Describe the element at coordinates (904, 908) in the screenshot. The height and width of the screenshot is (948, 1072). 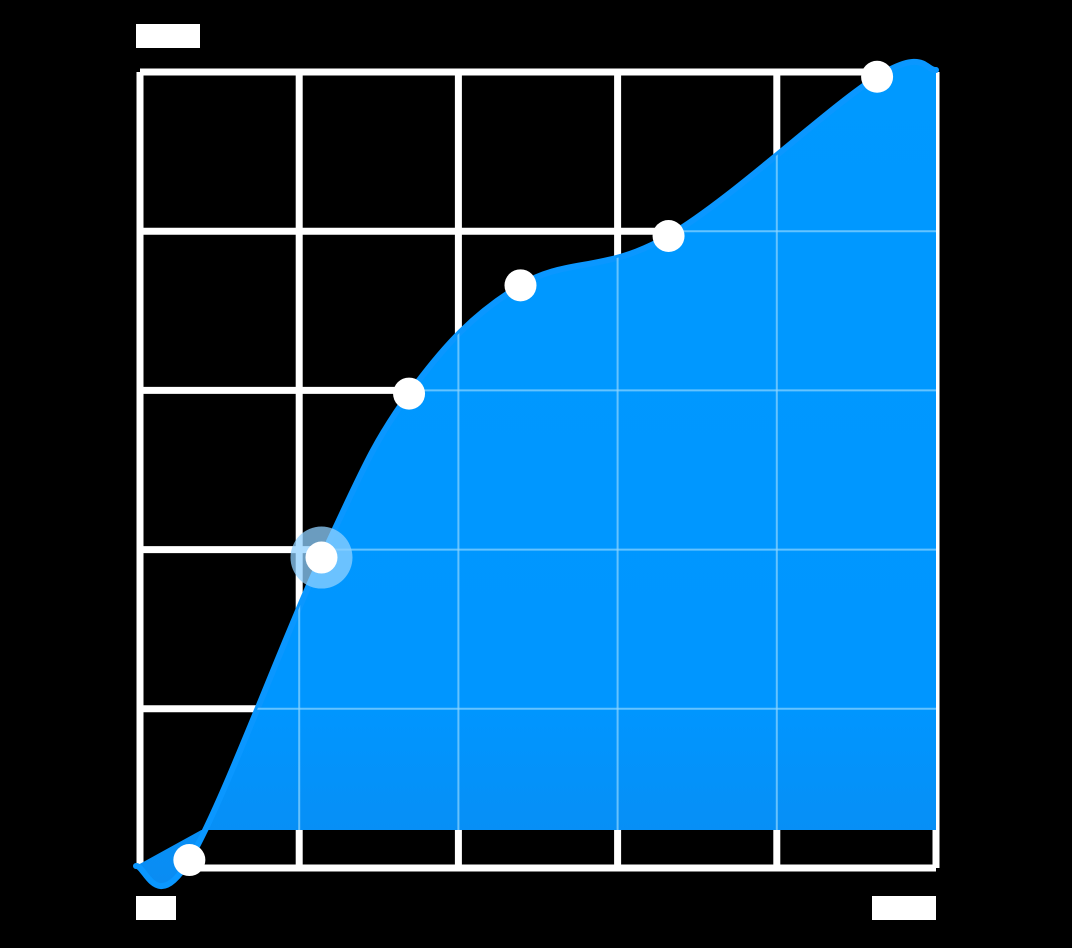
I see `x-axis-max-tag` at that location.